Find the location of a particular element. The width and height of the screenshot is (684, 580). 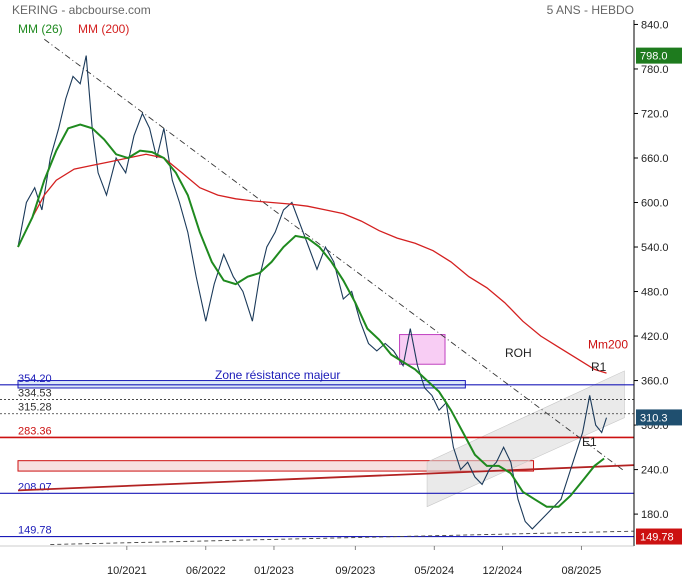

annotation-mm200: Mm200 is located at coordinates (608, 345).